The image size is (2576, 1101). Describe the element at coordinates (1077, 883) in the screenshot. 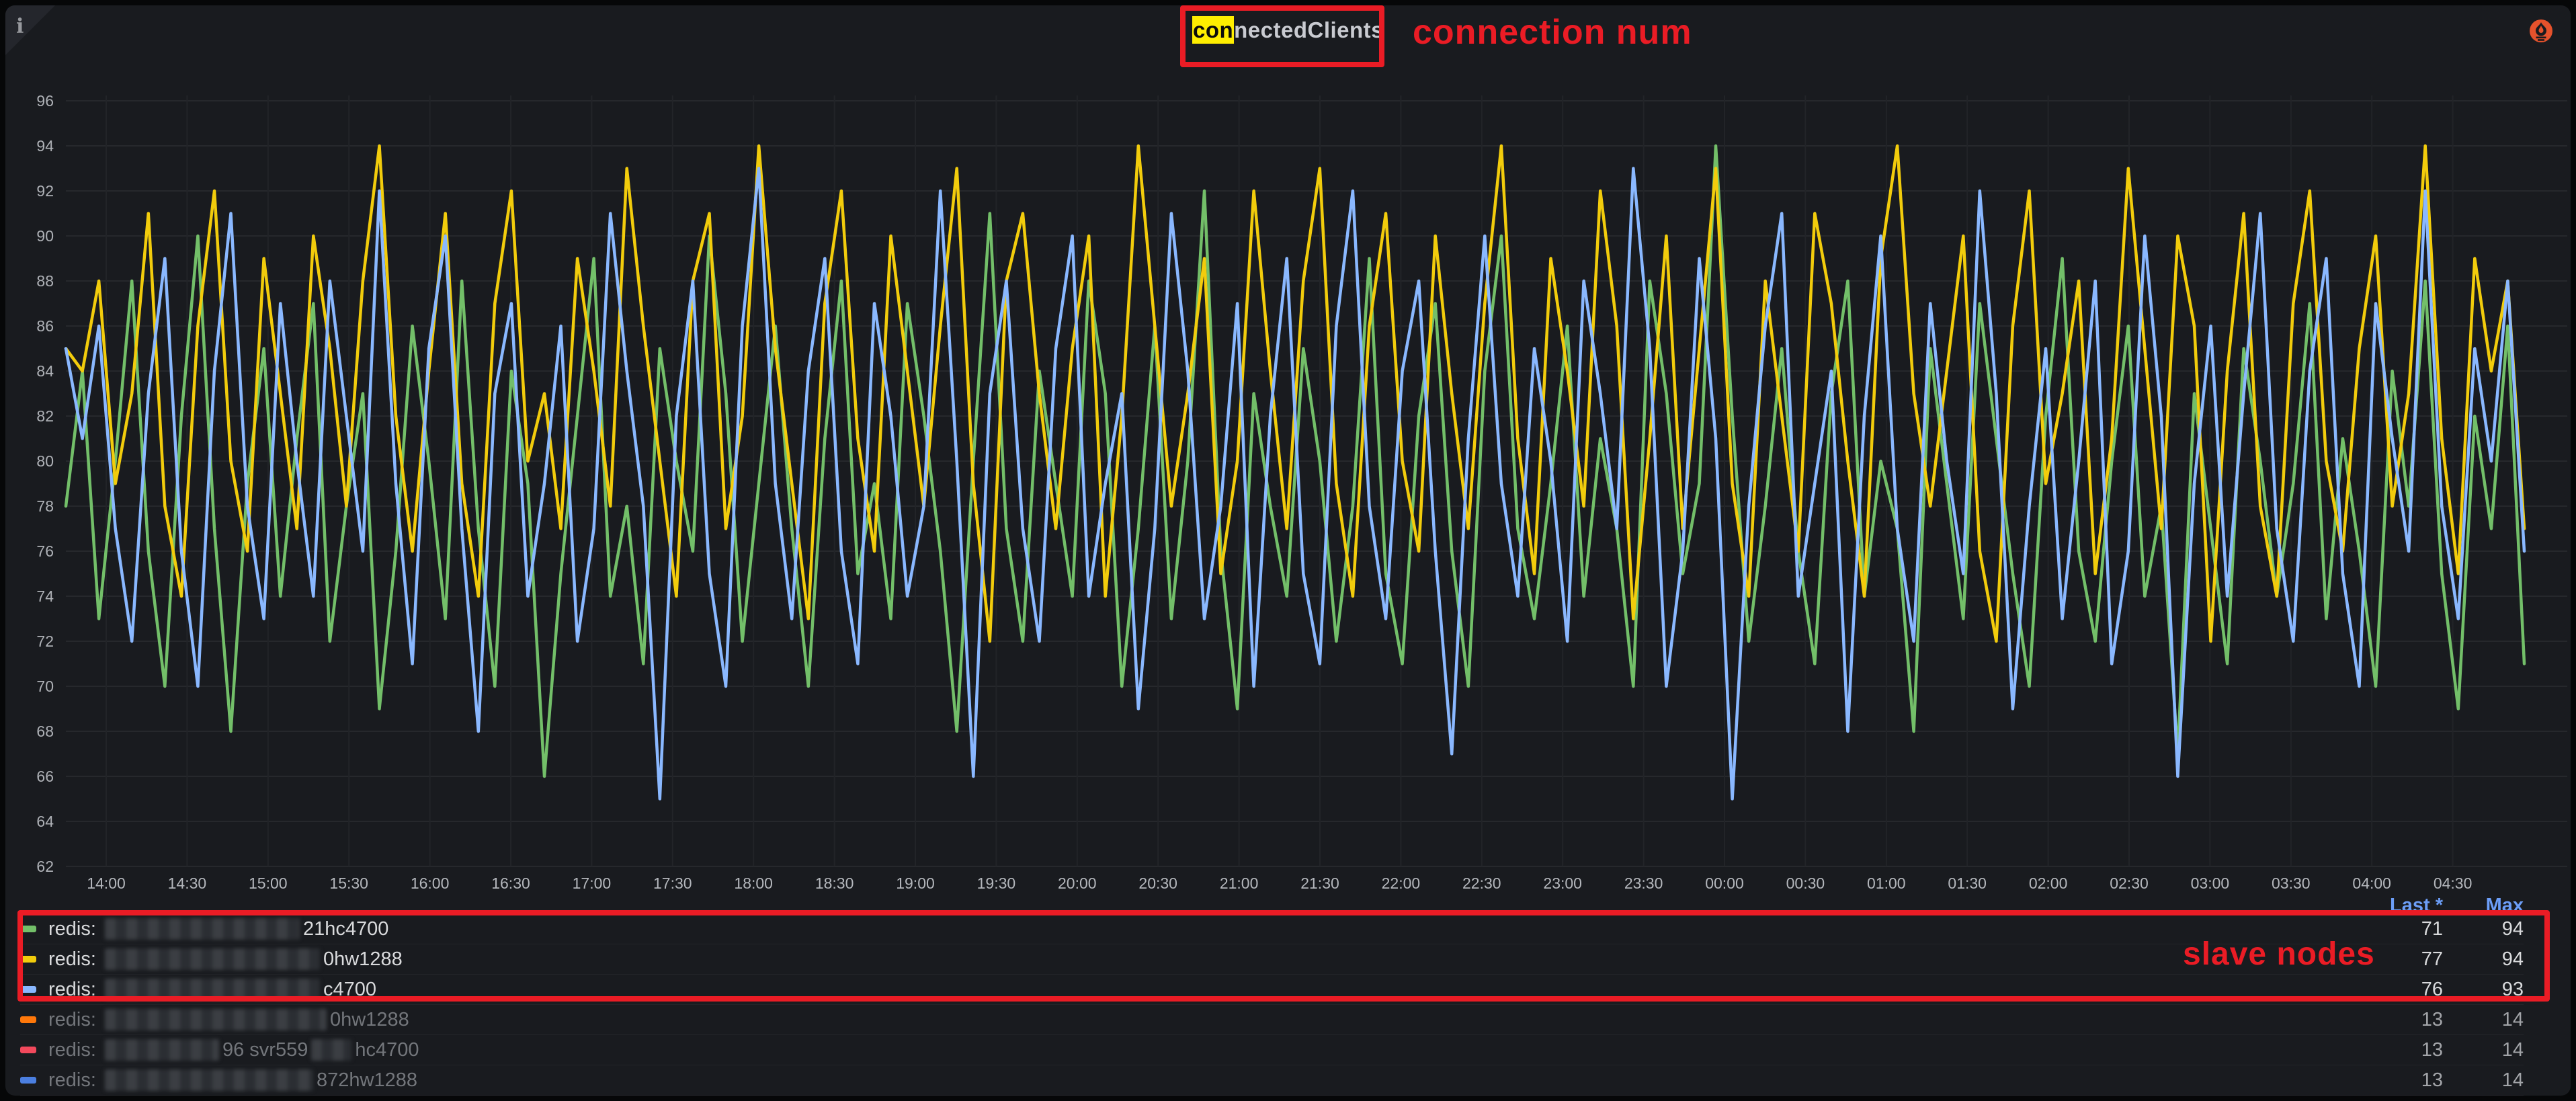

I see `x-tick-label: 20:00` at that location.